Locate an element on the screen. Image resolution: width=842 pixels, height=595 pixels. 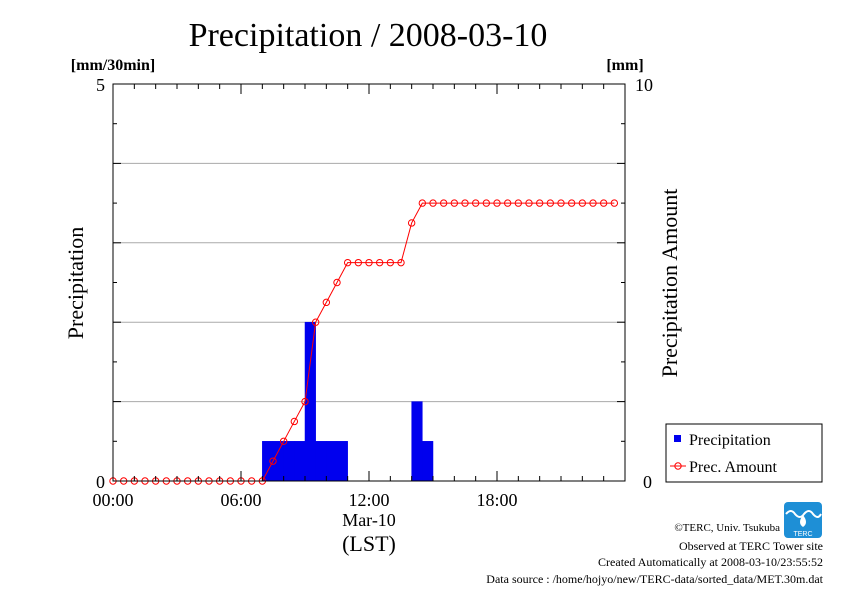
left-axis-label: Precipitation is located at coordinates (75, 283).